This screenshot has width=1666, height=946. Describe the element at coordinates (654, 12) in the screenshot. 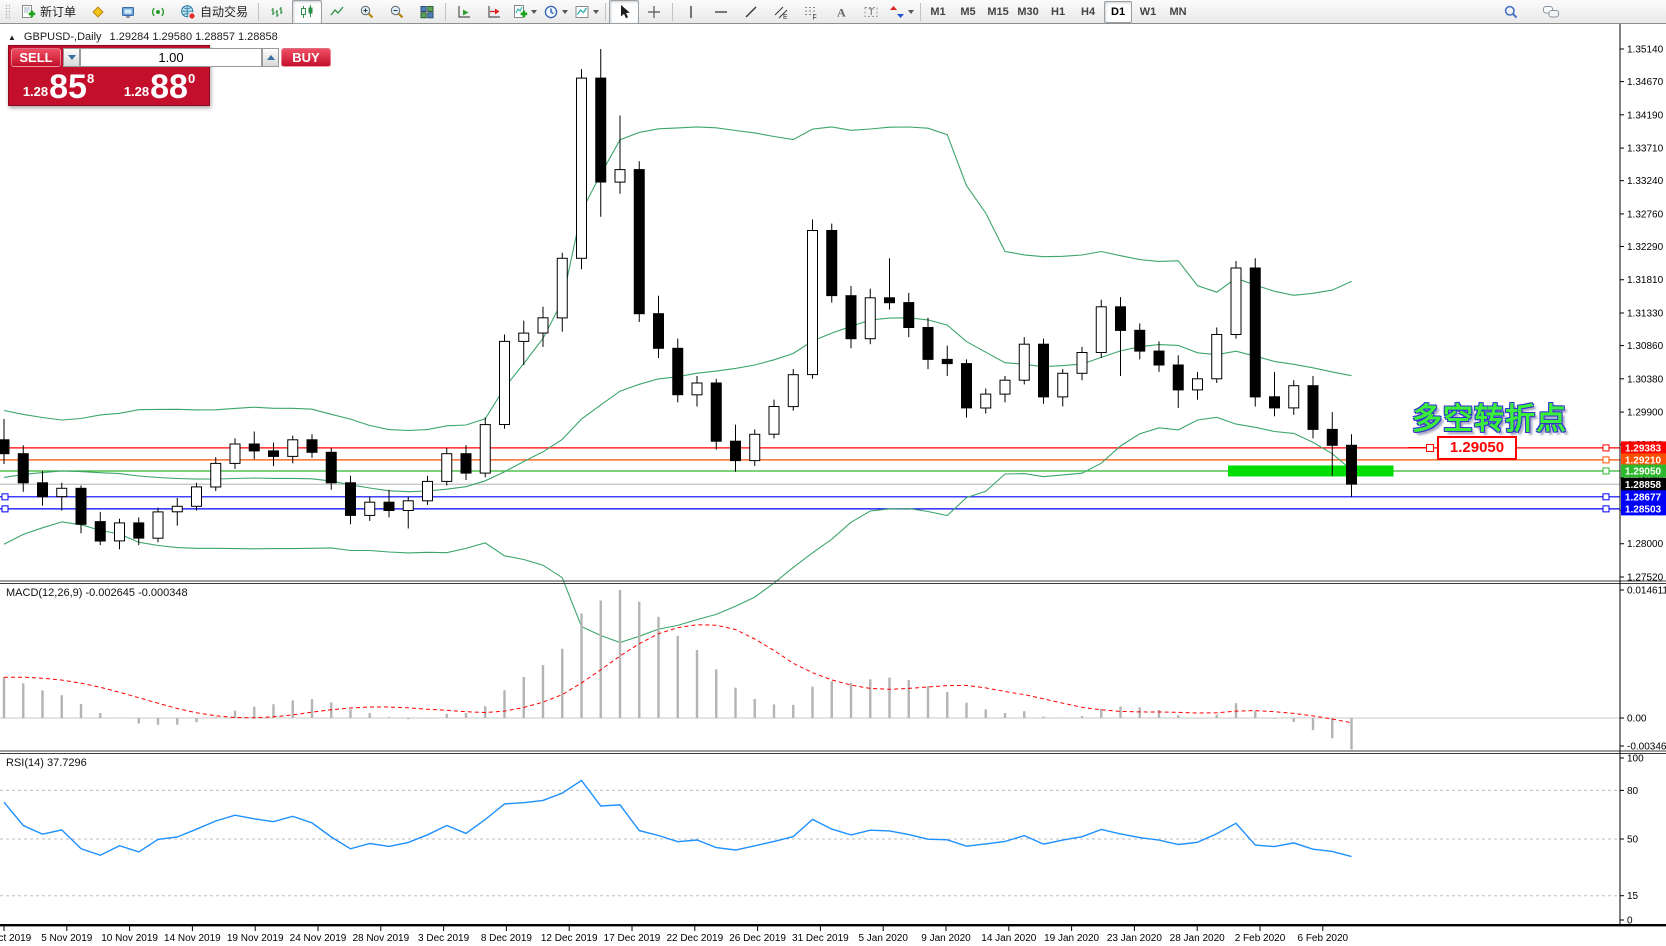

I see `crosshair-button` at that location.